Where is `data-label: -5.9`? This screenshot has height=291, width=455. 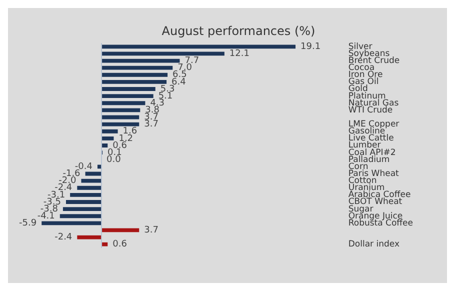 data-label: -5.9 is located at coordinates (28, 223).